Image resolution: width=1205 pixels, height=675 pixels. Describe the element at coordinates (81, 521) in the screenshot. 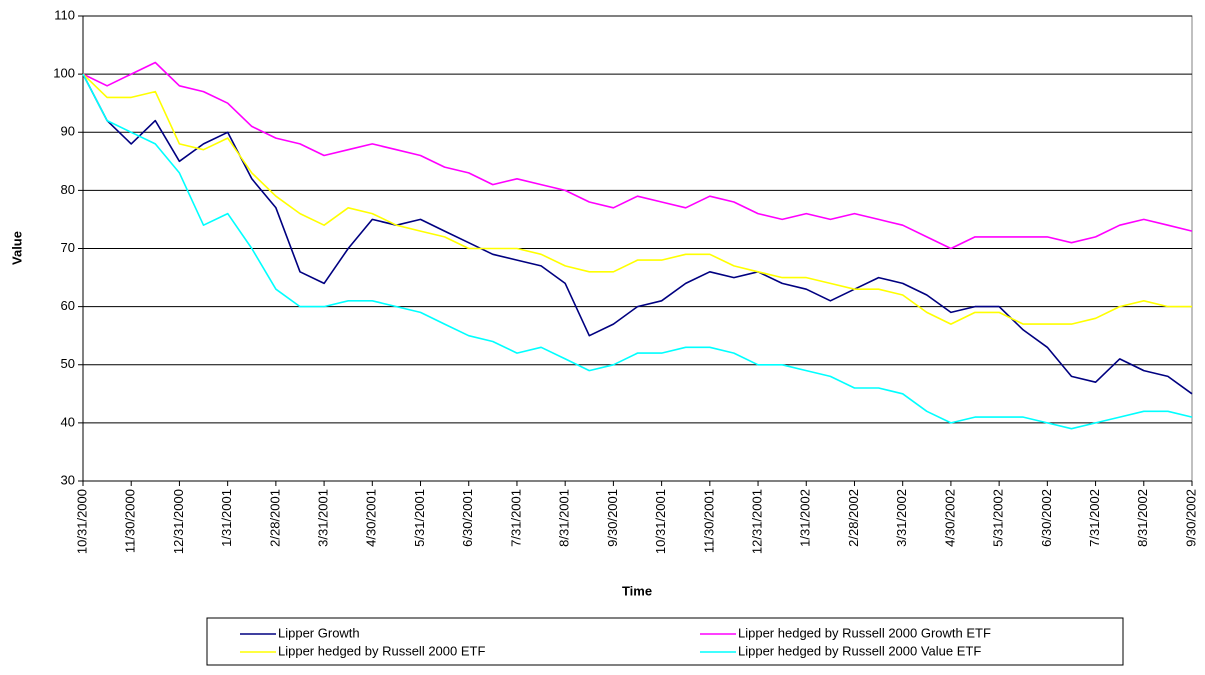

I see `x-tick-label: 10/31/2000` at that location.